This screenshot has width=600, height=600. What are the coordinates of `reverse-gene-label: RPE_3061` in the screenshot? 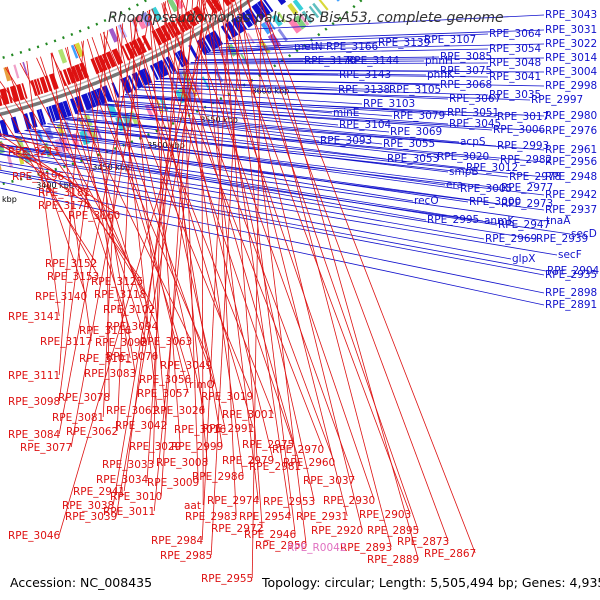 It's located at (132, 411).